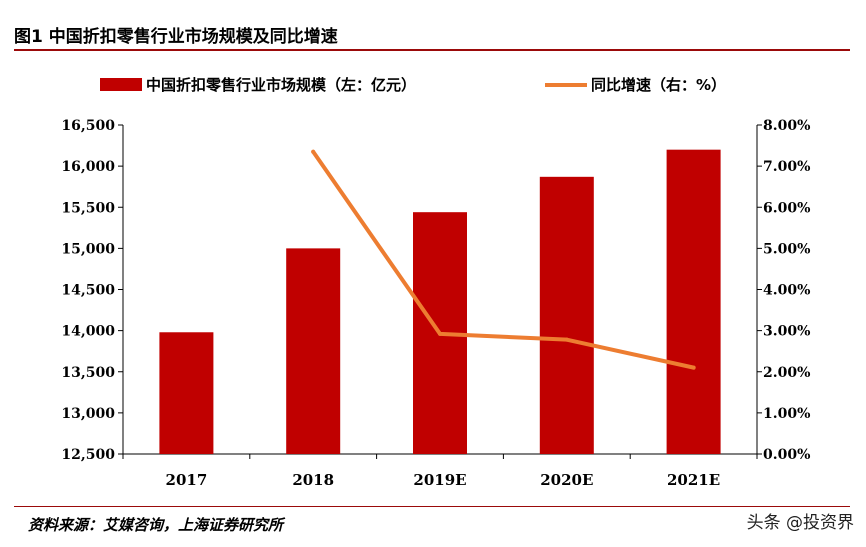 Image resolution: width=866 pixels, height=547 pixels. What do you see at coordinates (786, 332) in the screenshot?
I see `y-right-tick-label: 3.00%` at bounding box center [786, 332].